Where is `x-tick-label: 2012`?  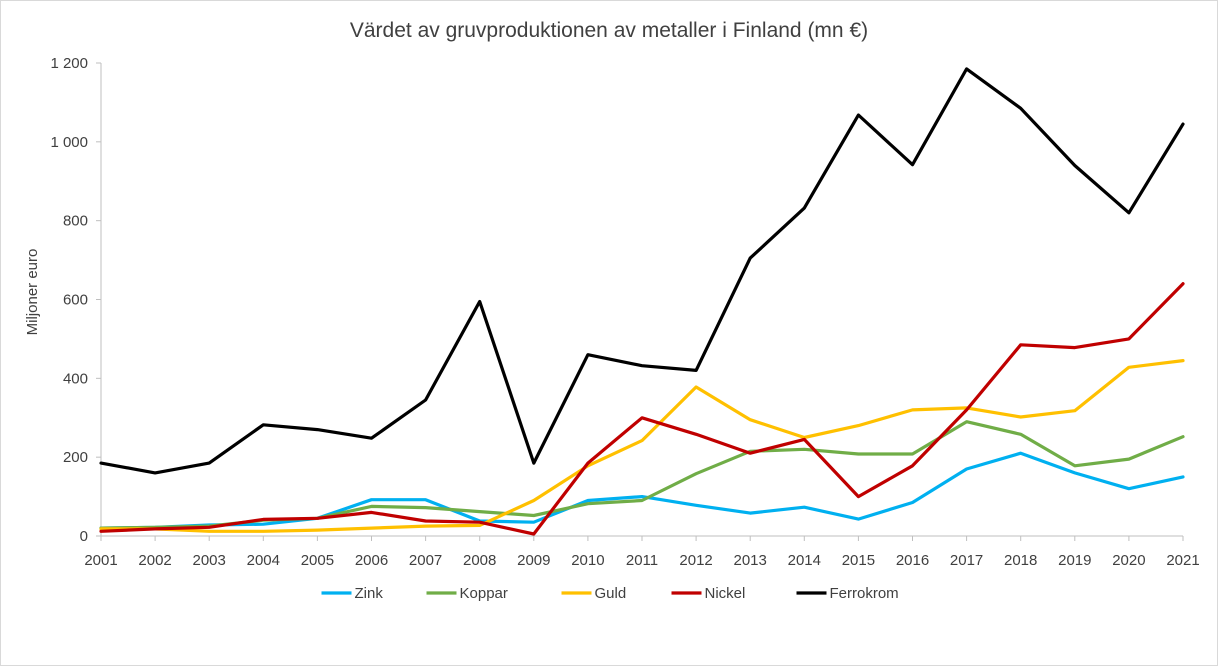 x-tick-label: 2012 is located at coordinates (695, 560).